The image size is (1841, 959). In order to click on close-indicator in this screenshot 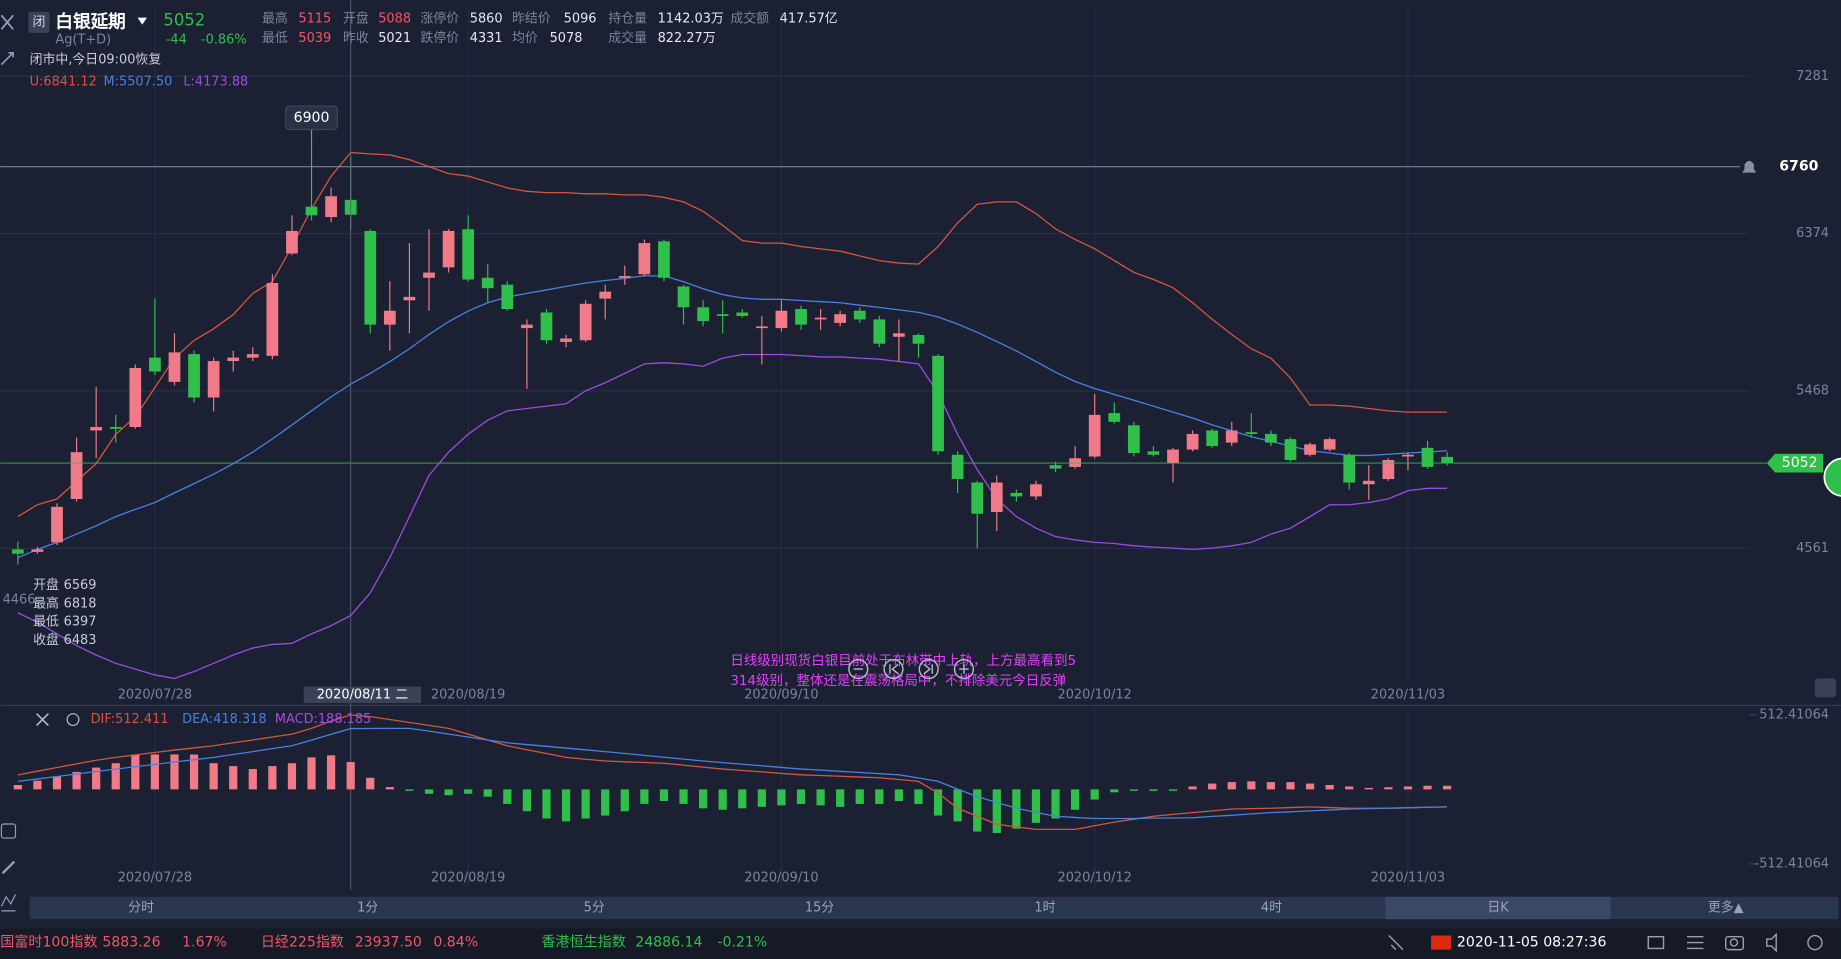, I will do `click(42, 719)`.